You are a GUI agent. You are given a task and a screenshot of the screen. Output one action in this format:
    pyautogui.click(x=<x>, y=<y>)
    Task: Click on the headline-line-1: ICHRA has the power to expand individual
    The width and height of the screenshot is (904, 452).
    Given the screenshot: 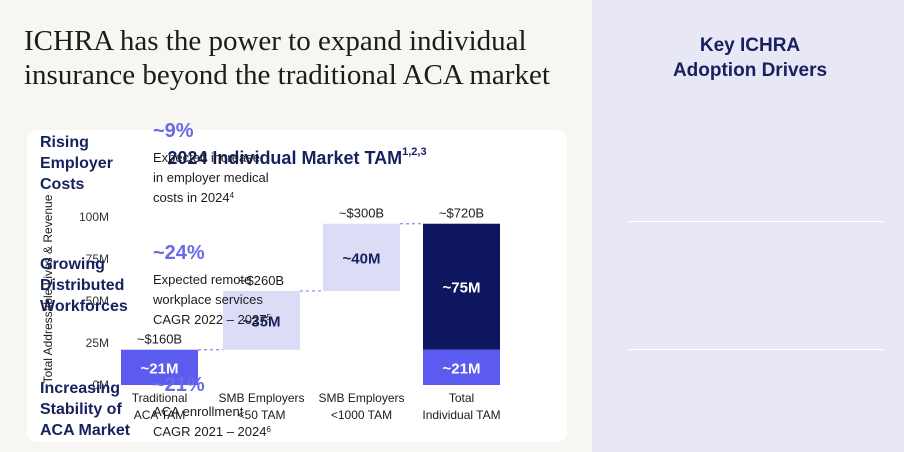 What is the action you would take?
    pyautogui.click(x=275, y=41)
    